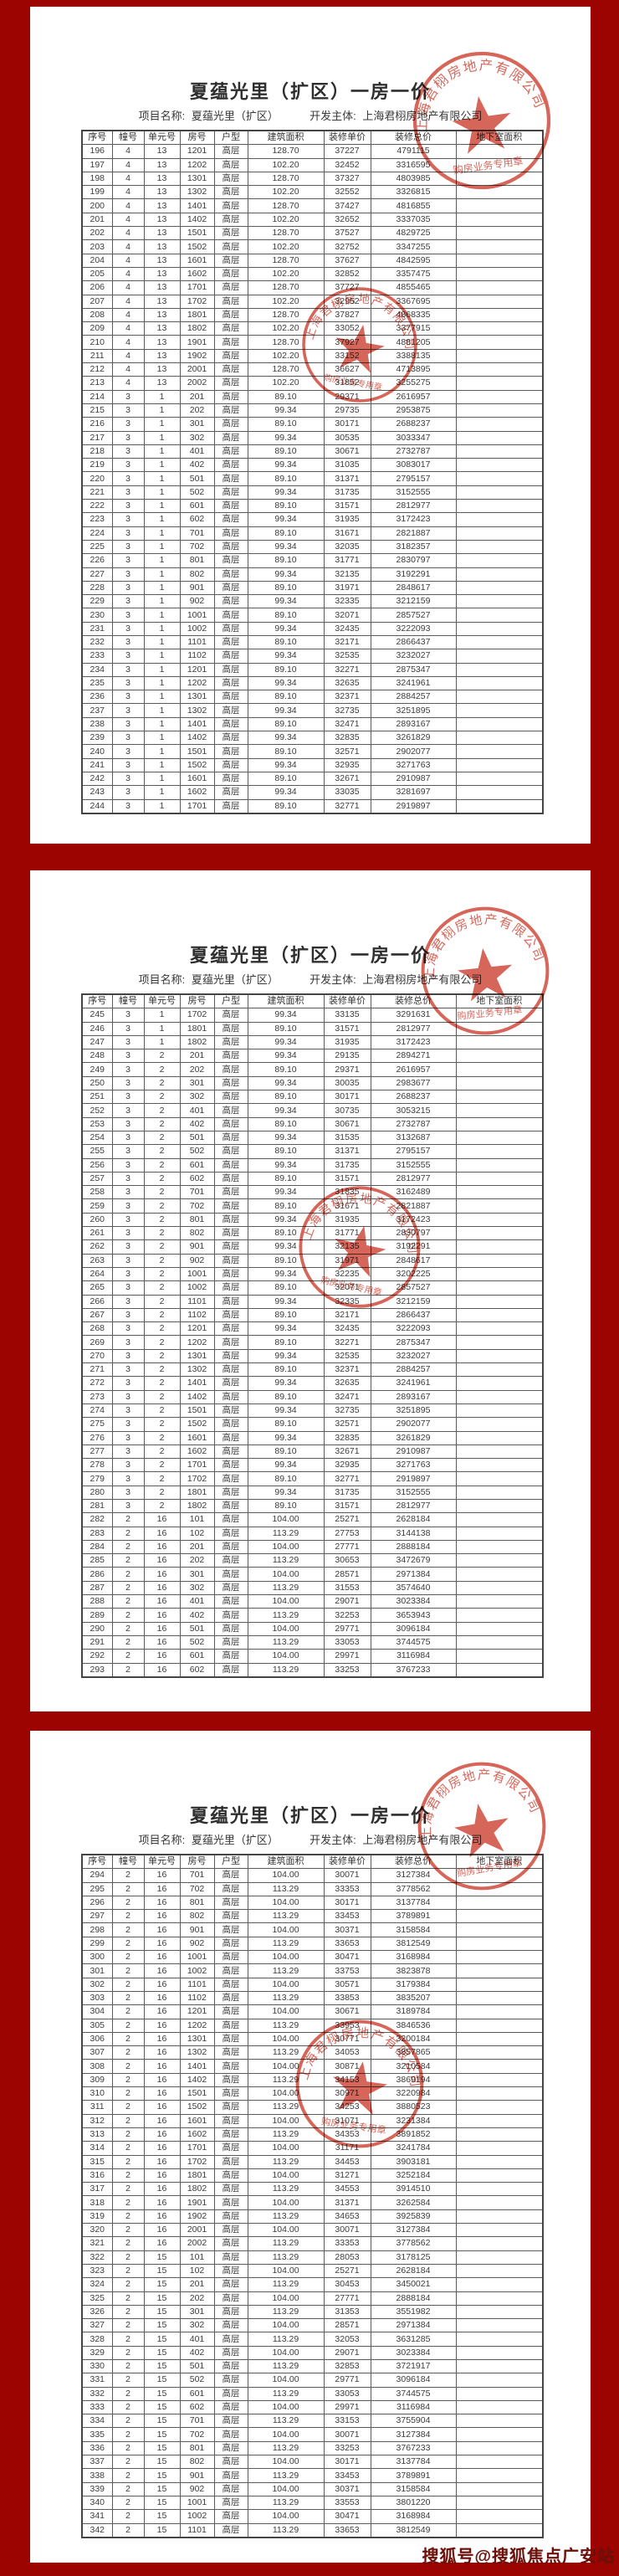 The image size is (619, 2576). Describe the element at coordinates (312, 2434) in the screenshot. I see `table-row: 335 2 15 702 高层 104.00 30071 3127384` at that location.